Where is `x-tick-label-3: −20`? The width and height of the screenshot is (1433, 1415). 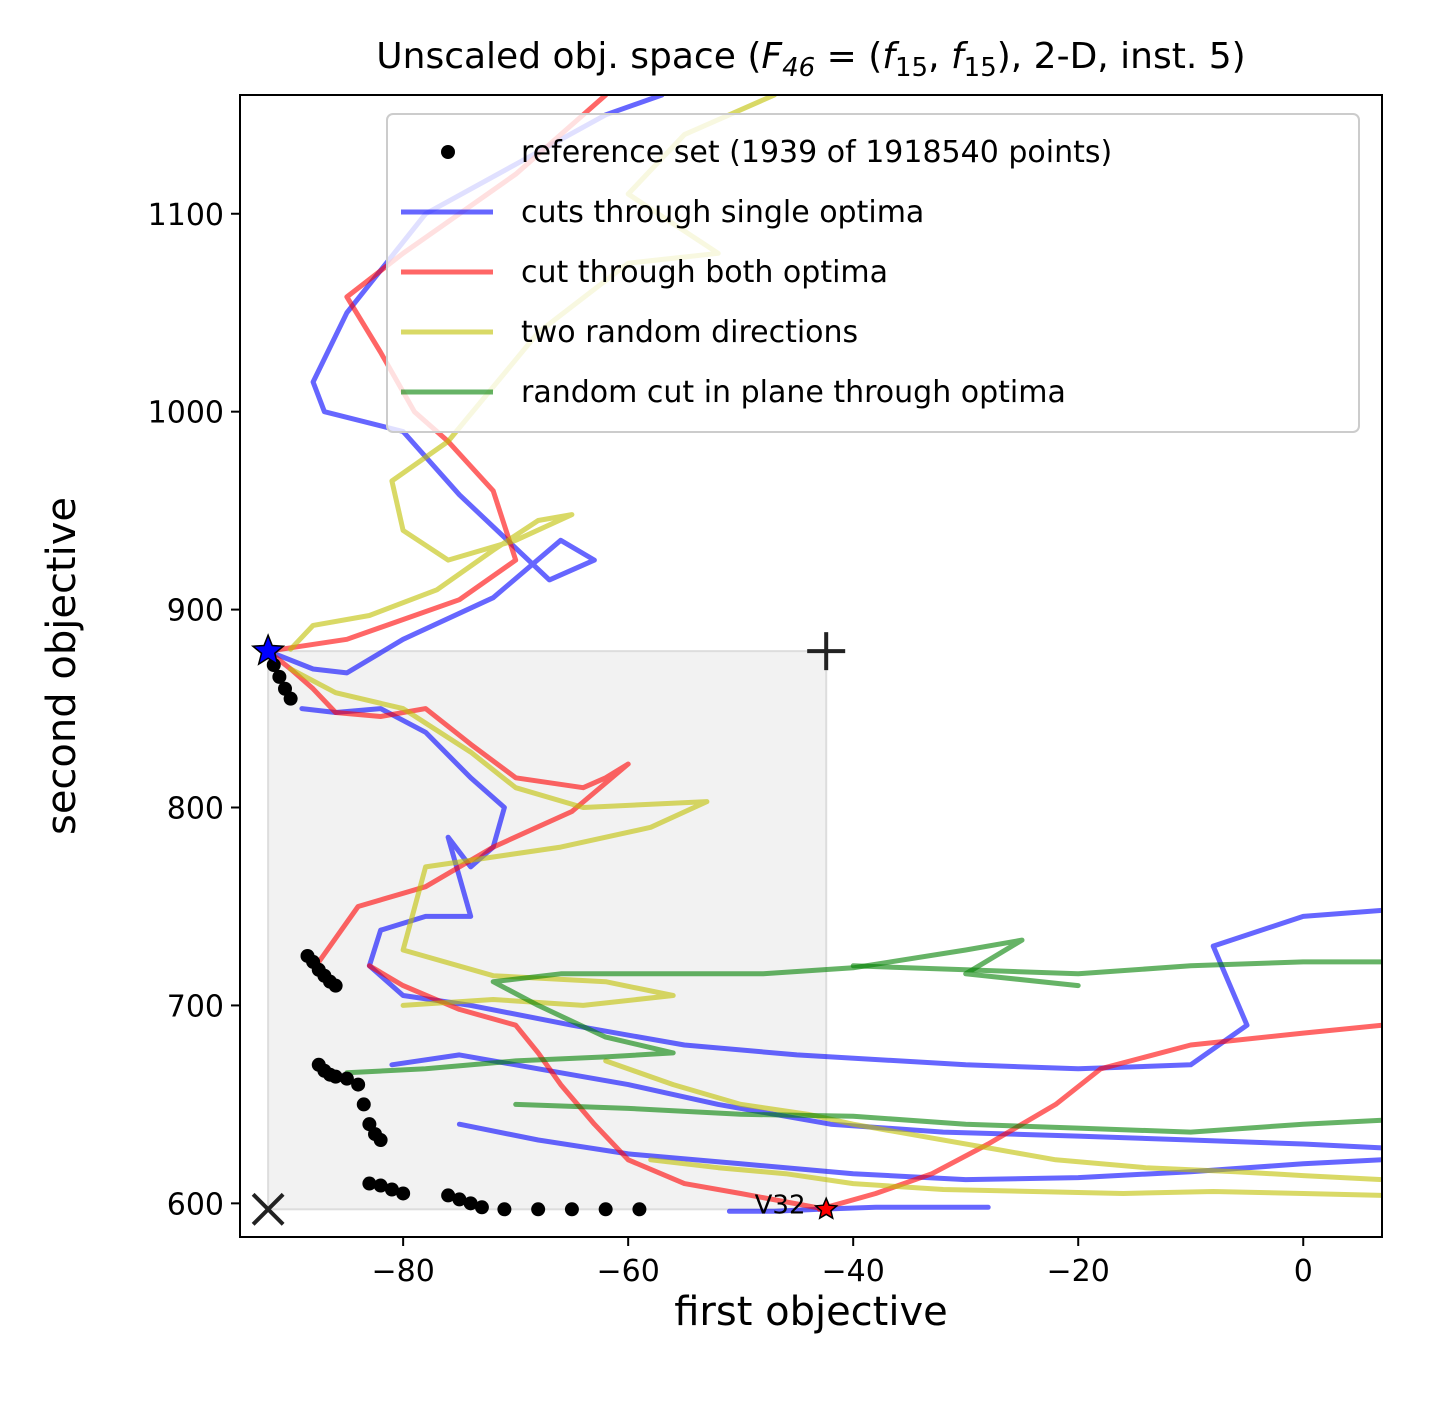
x-tick-label-3: −20 is located at coordinates (1078, 1271).